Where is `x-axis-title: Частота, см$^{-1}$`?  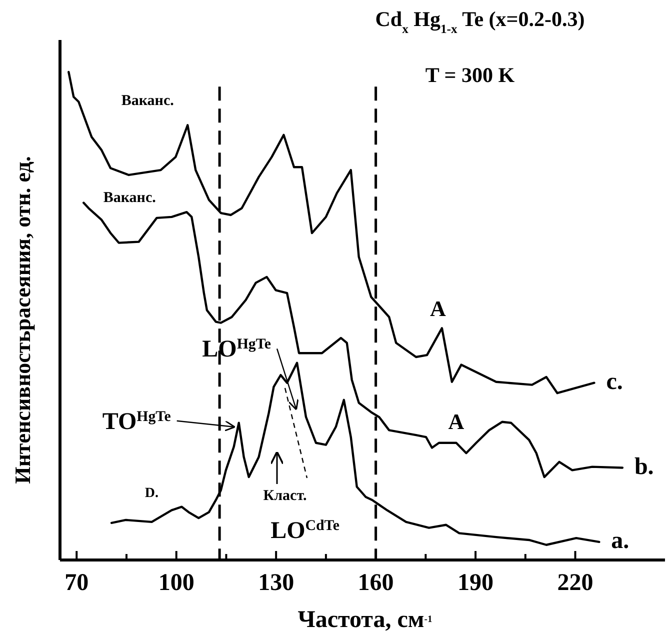
x-axis-title: Частота, см$^{-1}$ is located at coordinates (365, 620).